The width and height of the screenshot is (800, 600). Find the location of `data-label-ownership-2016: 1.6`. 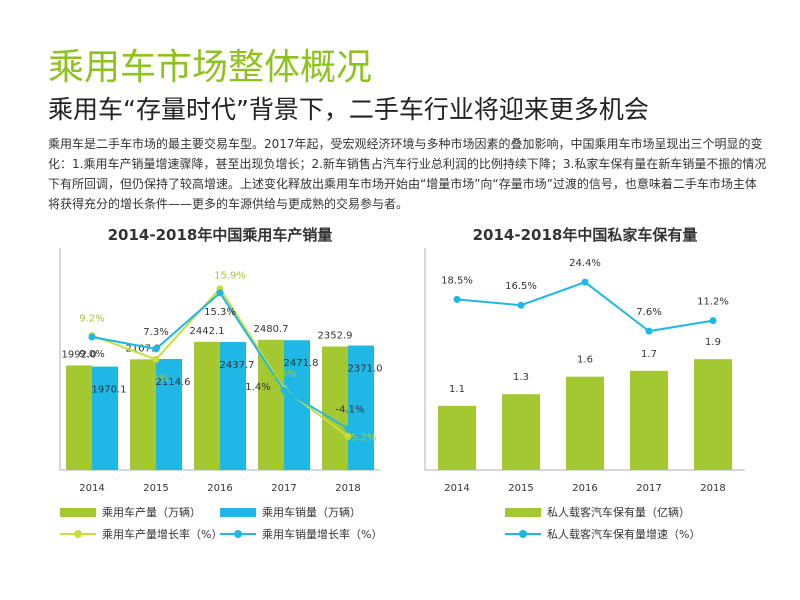

data-label-ownership-2016: 1.6 is located at coordinates (585, 360).